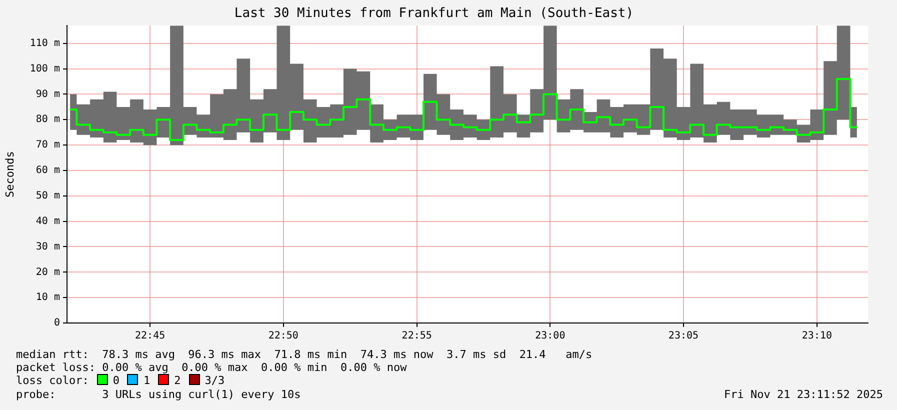 This screenshot has width=897, height=410. What do you see at coordinates (803, 394) in the screenshot?
I see `text: Fri Nov 21 23:11:52 2025` at bounding box center [803, 394].